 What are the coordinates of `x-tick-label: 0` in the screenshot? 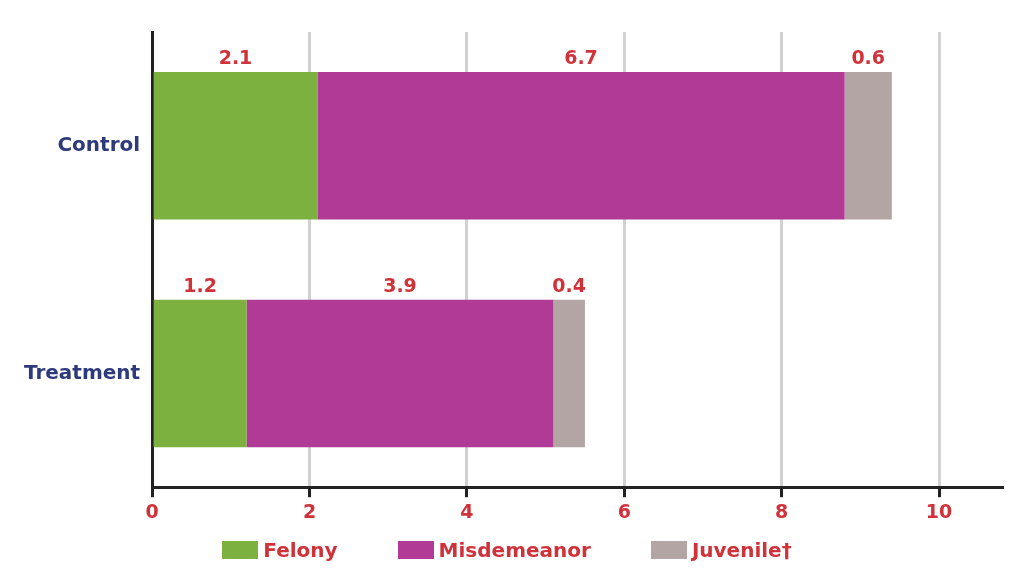 It's located at (152, 510).